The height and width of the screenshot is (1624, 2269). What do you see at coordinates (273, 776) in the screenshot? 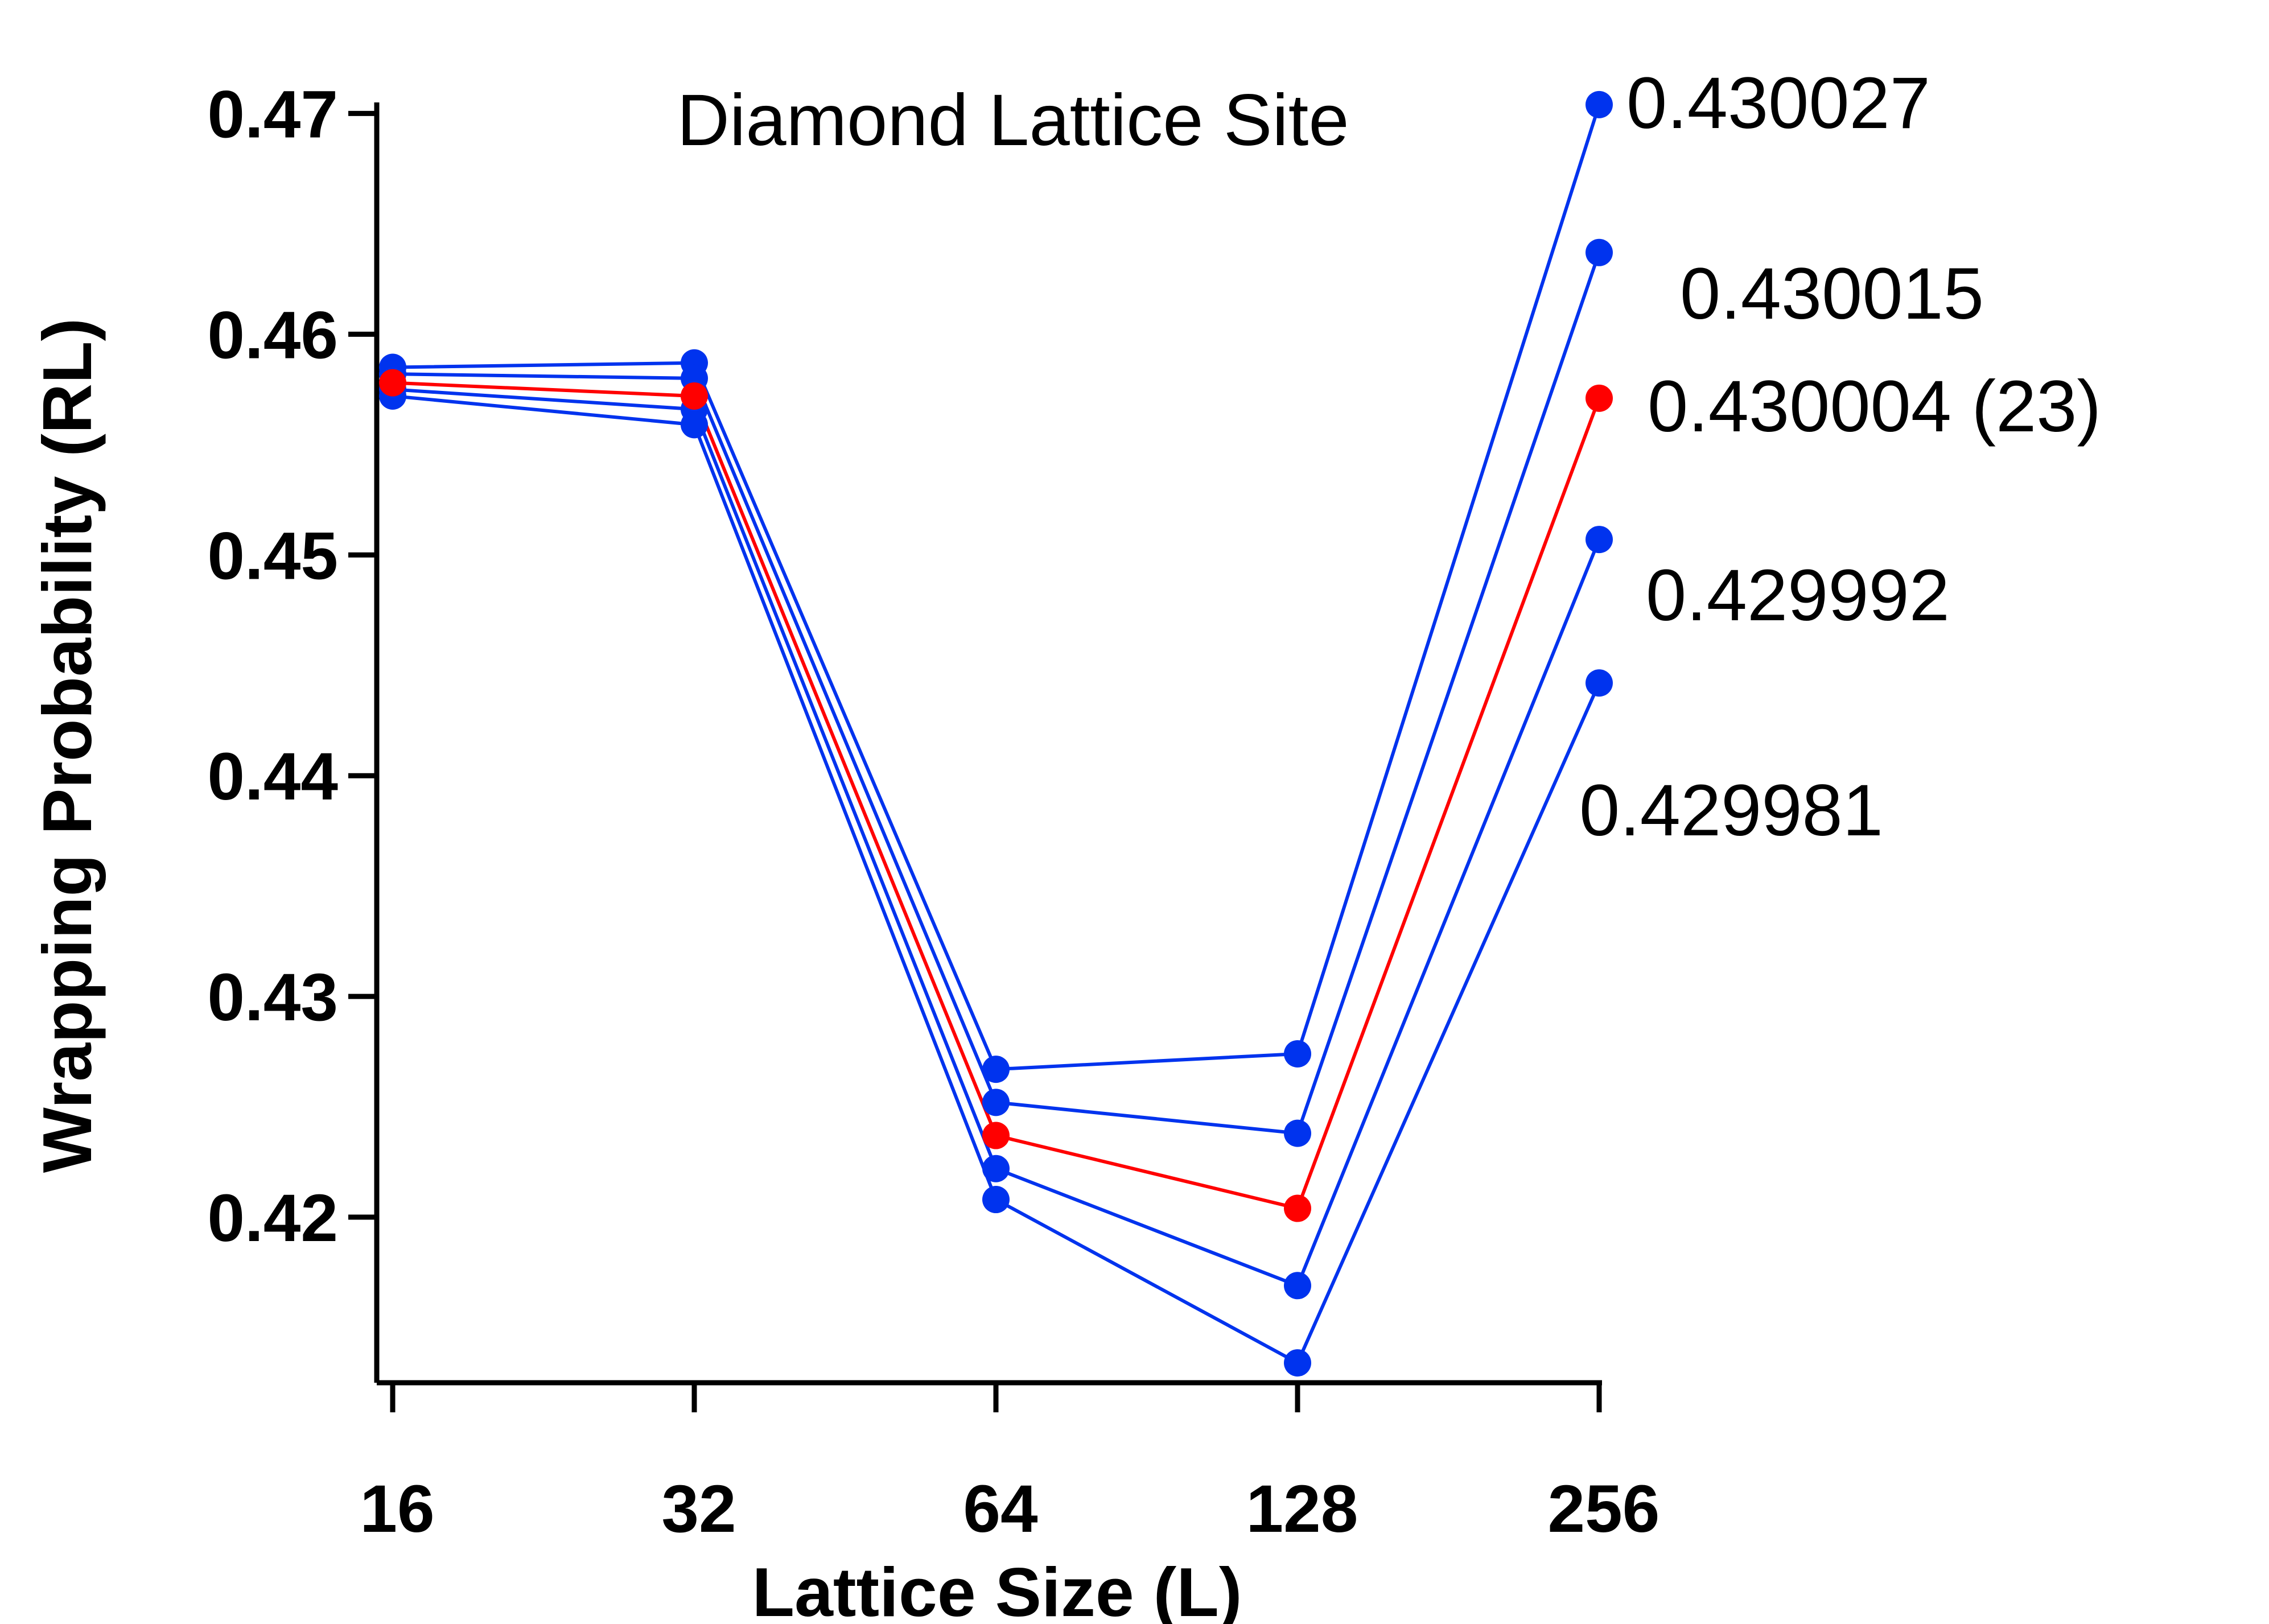
I see `y-tick-label: 0.44` at bounding box center [273, 776].